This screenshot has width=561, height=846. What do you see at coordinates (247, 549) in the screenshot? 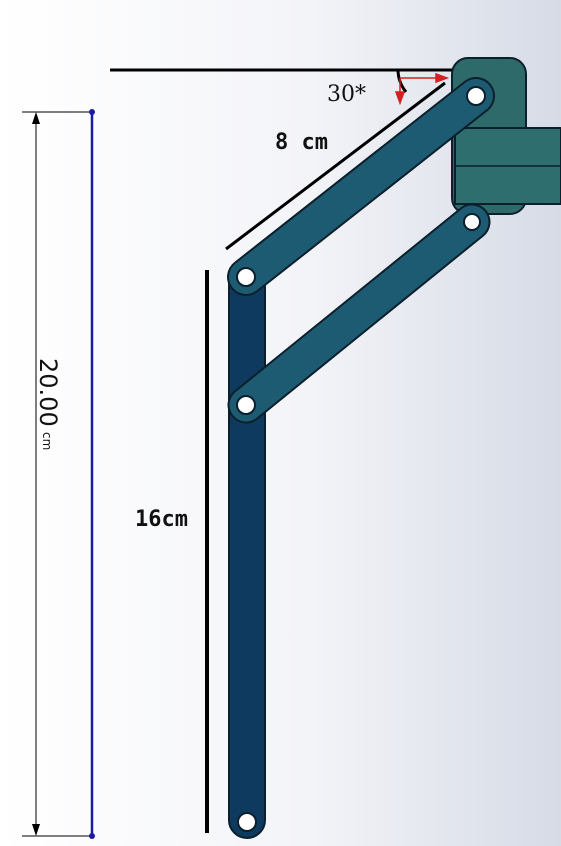
I see `vertical-link` at bounding box center [247, 549].